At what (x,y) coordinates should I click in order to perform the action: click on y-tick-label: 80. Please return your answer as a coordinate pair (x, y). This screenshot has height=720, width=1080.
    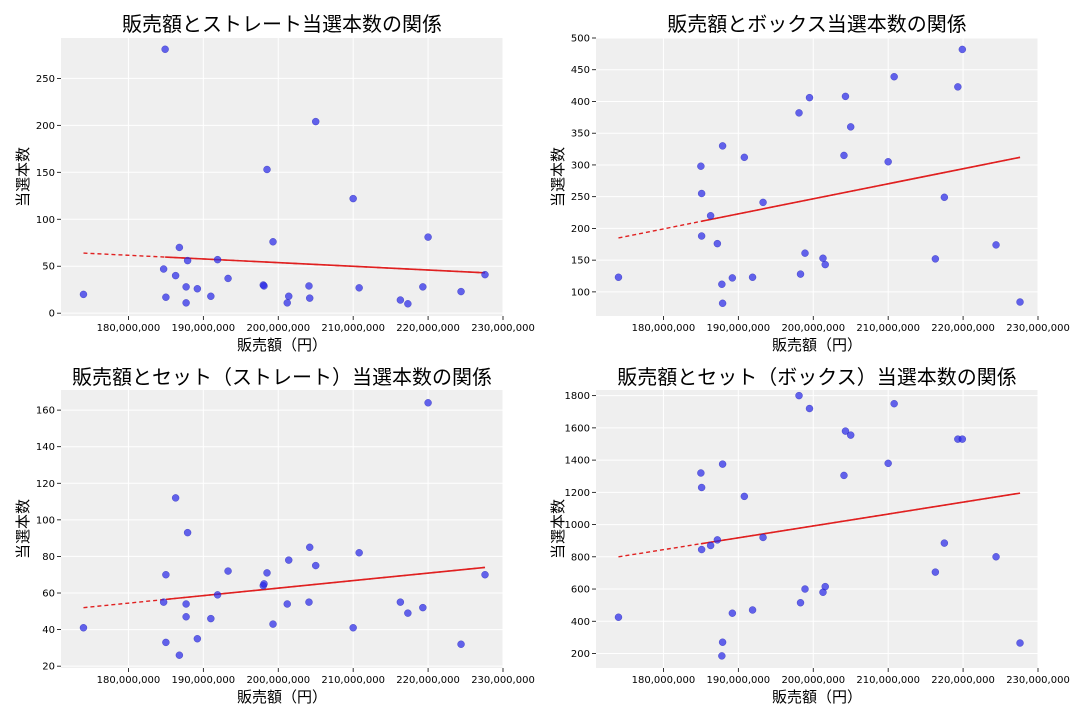
    Looking at the image, I should click on (48, 557).